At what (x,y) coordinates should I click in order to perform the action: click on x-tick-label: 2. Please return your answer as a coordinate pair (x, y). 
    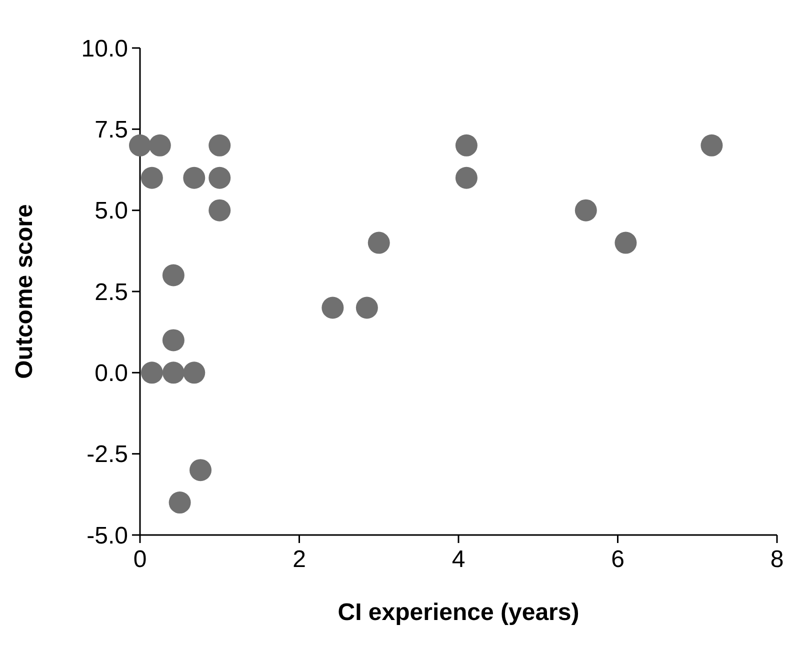
    Looking at the image, I should click on (299, 559).